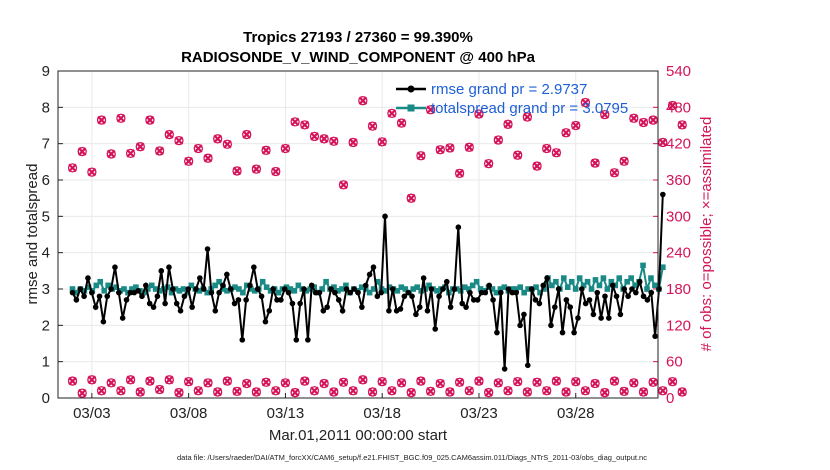 The height and width of the screenshot is (470, 830). What do you see at coordinates (382, 413) in the screenshot?
I see `x-tick-label: 03/18` at bounding box center [382, 413].